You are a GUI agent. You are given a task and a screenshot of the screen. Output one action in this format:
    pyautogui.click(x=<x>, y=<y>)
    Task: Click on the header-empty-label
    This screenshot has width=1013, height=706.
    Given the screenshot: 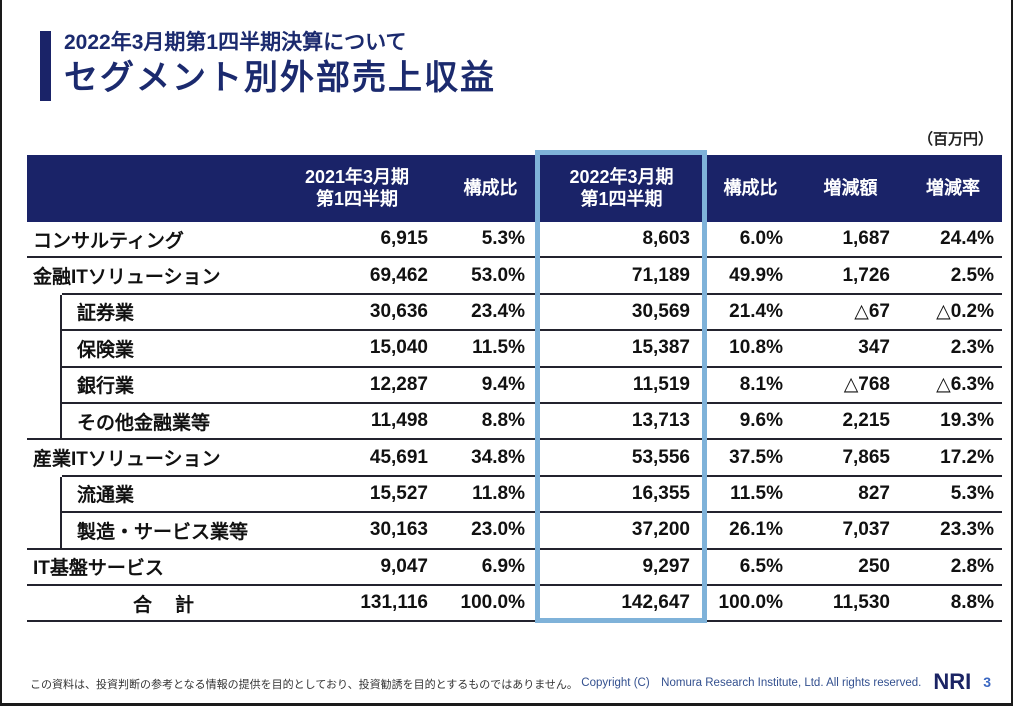 What is the action you would take?
    pyautogui.click(x=167, y=188)
    